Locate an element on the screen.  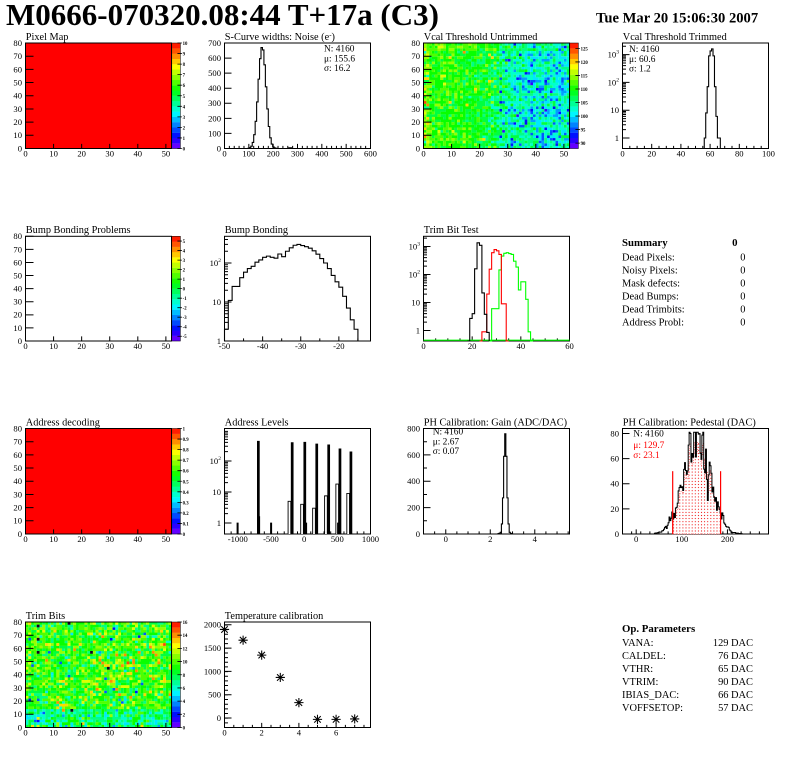
svg-text: 103 is located at coordinates (415, 246).